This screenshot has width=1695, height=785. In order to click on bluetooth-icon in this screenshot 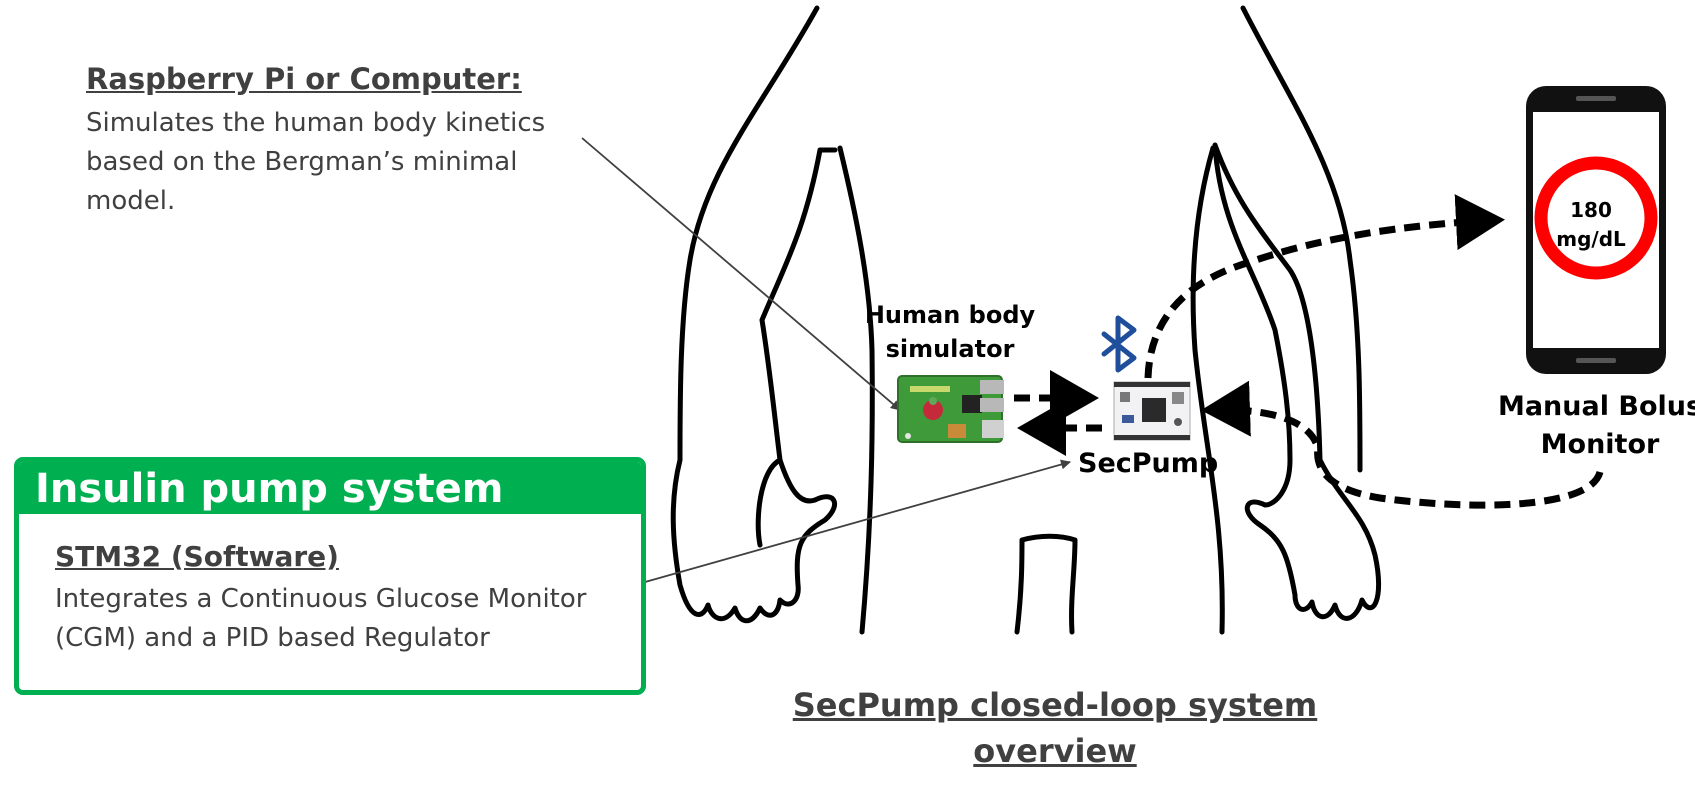, I will do `click(1119, 344)`.